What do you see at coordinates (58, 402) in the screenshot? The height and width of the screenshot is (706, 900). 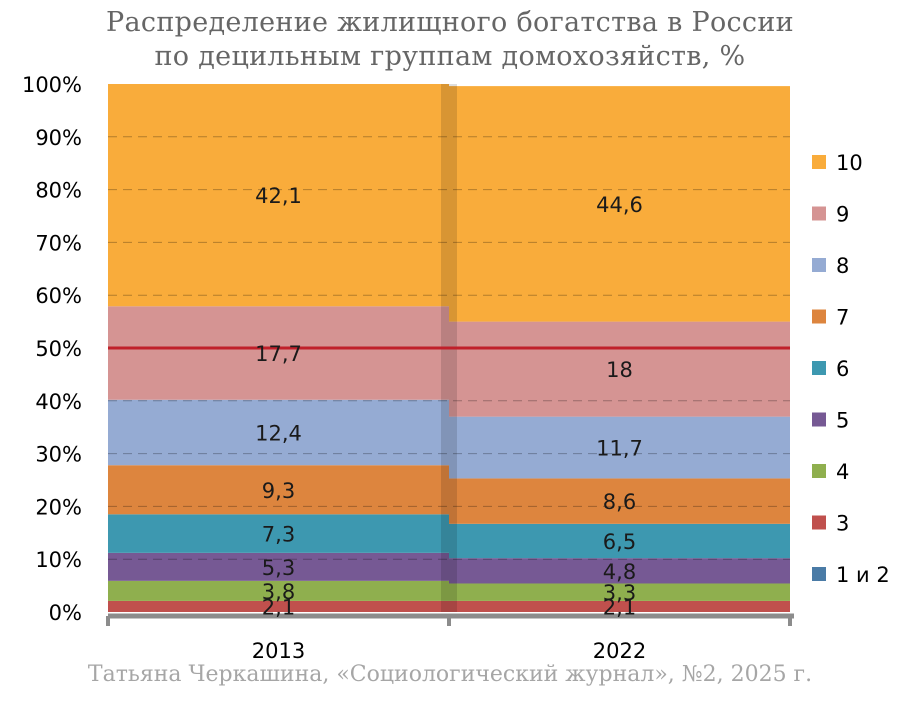 I see `y-tick-label-40pct: 40%` at bounding box center [58, 402].